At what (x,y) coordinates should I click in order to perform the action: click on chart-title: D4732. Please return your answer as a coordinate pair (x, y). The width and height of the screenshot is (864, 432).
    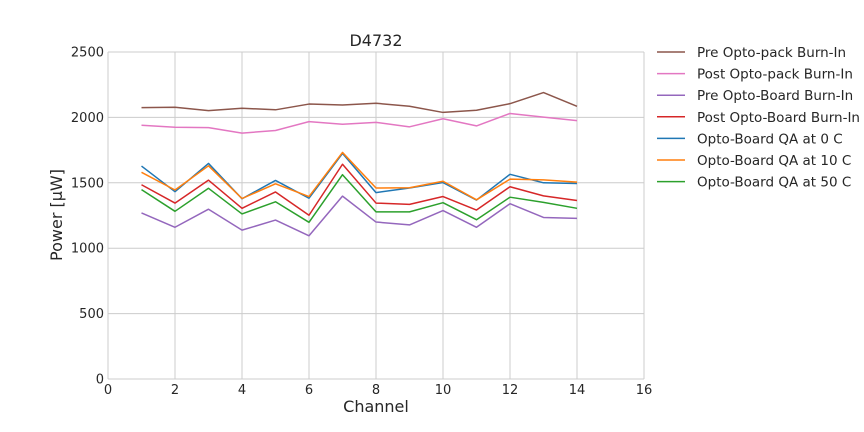
    Looking at the image, I should click on (375, 40).